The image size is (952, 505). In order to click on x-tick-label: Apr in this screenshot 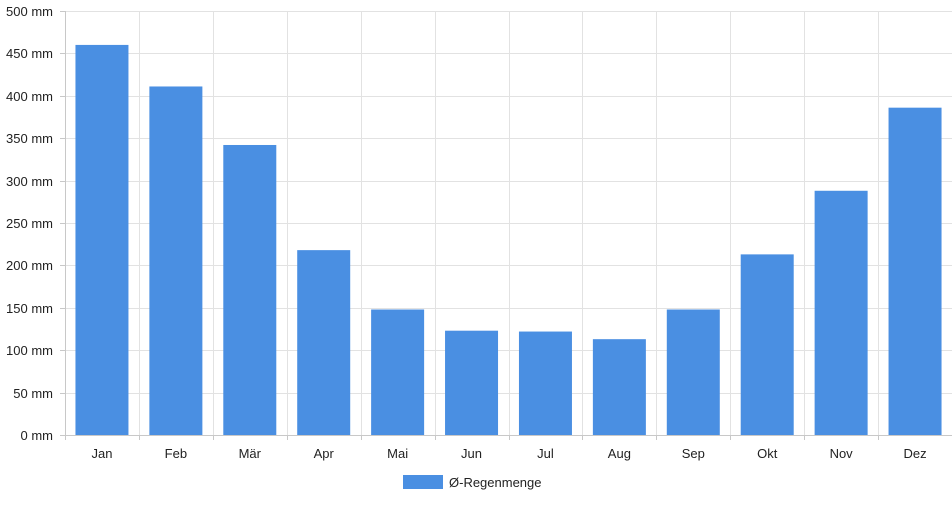, I will do `click(324, 453)`.